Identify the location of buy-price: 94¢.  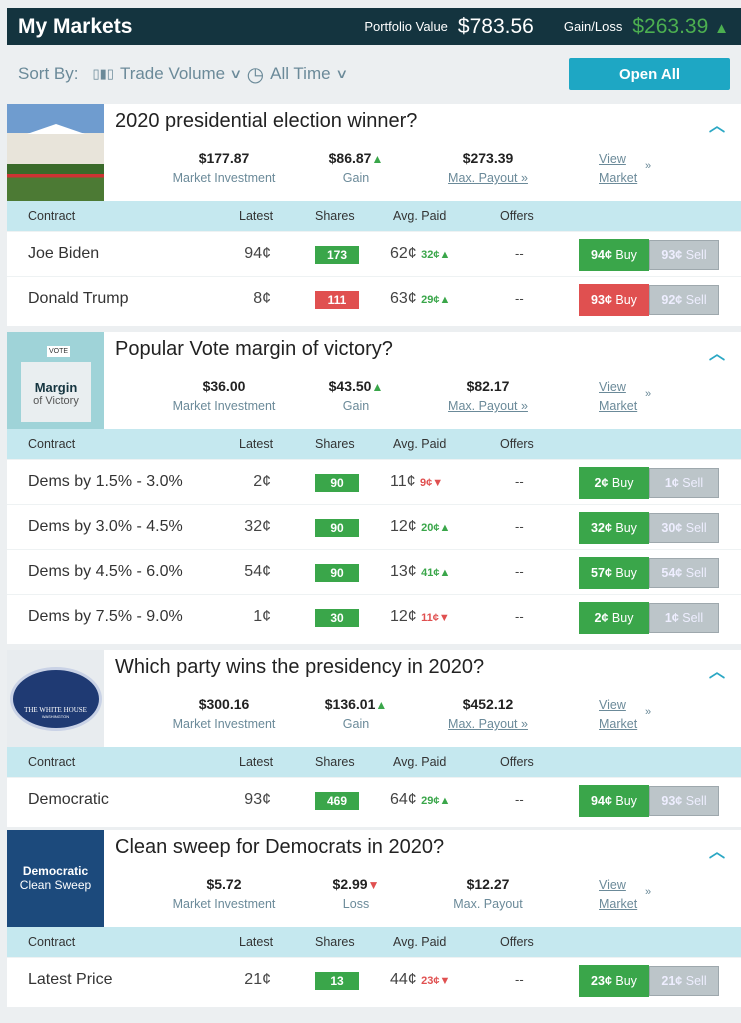
(601, 801).